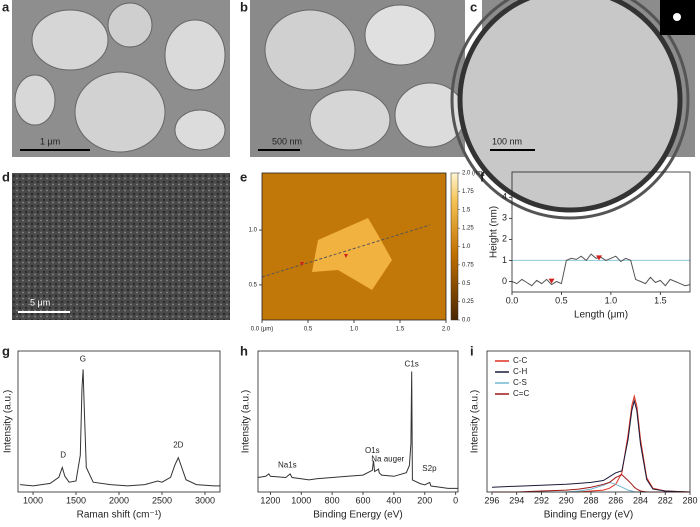 The image size is (700, 527). What do you see at coordinates (446, 330) in the screenshot?
I see `x-tick-label: 2.0` at bounding box center [446, 330].